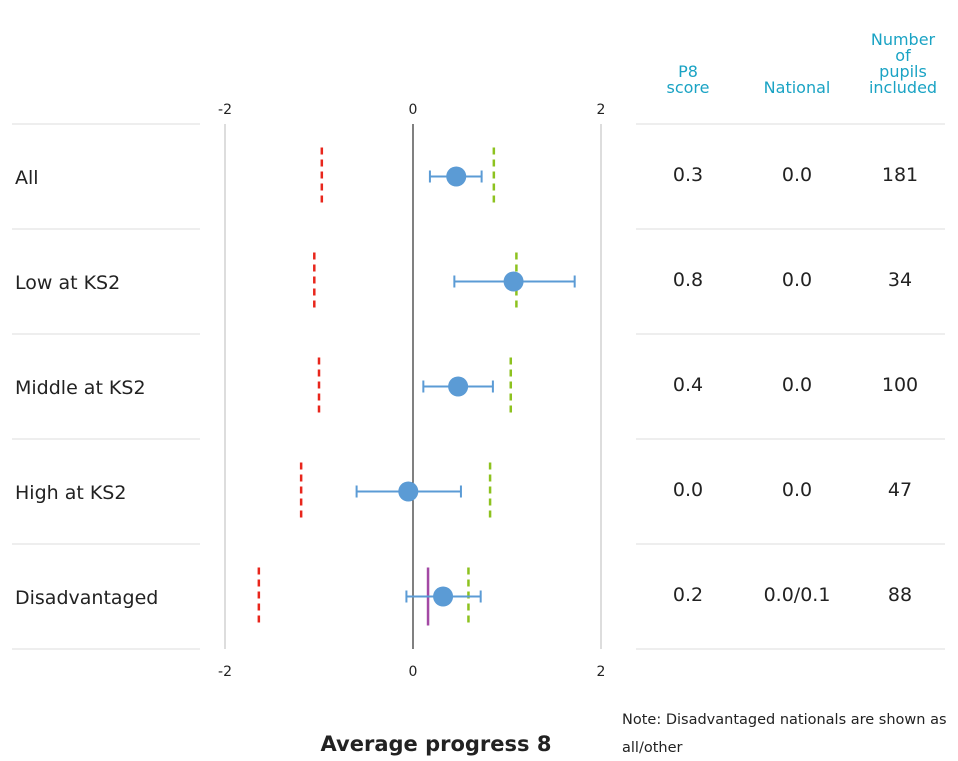 This screenshot has height=761, width=958. Describe the element at coordinates (797, 595) in the screenshot. I see `table-cell: 0.0/0.1` at that location.